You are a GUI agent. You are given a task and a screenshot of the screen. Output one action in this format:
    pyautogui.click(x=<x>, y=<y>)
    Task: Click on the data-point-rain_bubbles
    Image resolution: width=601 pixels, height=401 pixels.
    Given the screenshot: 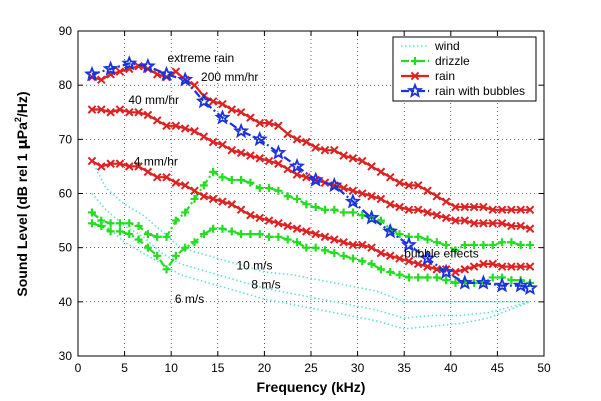 What is the action you would take?
    pyautogui.click(x=297, y=165)
    